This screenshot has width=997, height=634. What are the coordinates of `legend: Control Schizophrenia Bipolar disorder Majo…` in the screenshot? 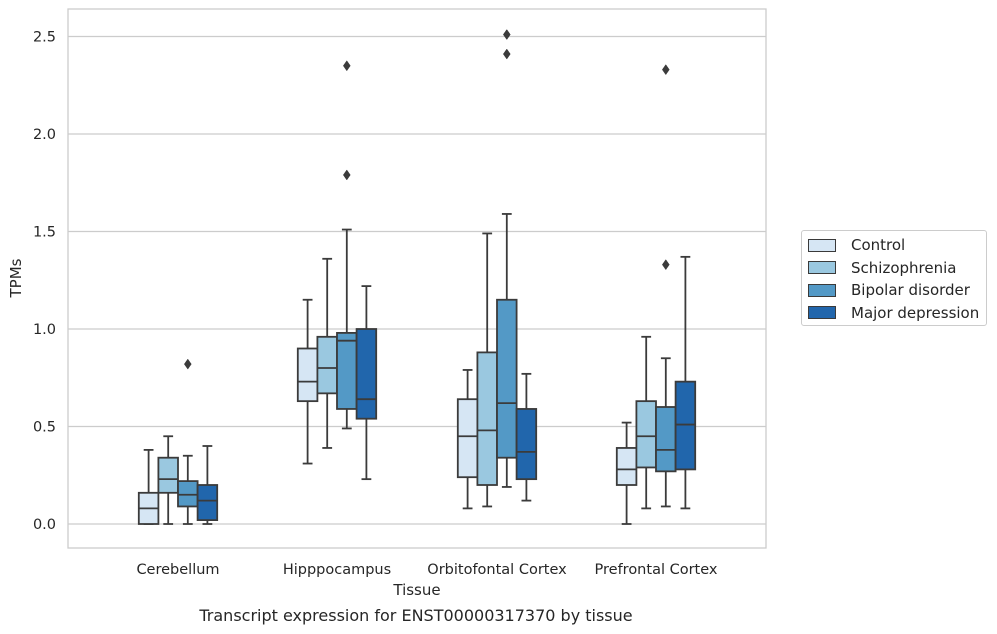 It's located at (894, 278).